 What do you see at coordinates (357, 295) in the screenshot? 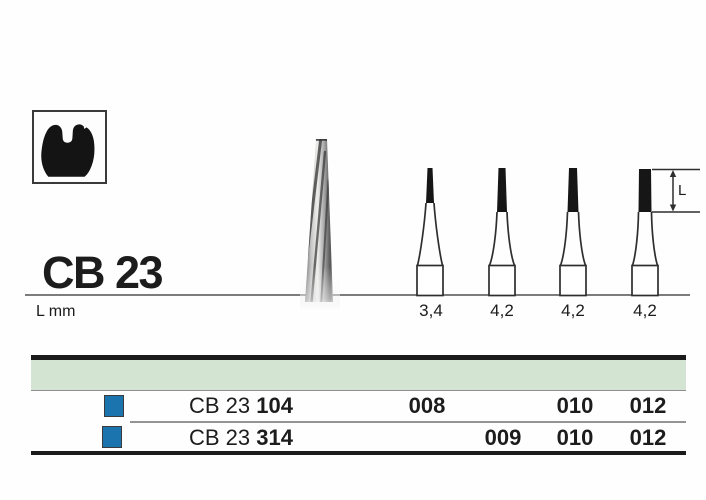
I see `baseline-rule` at bounding box center [357, 295].